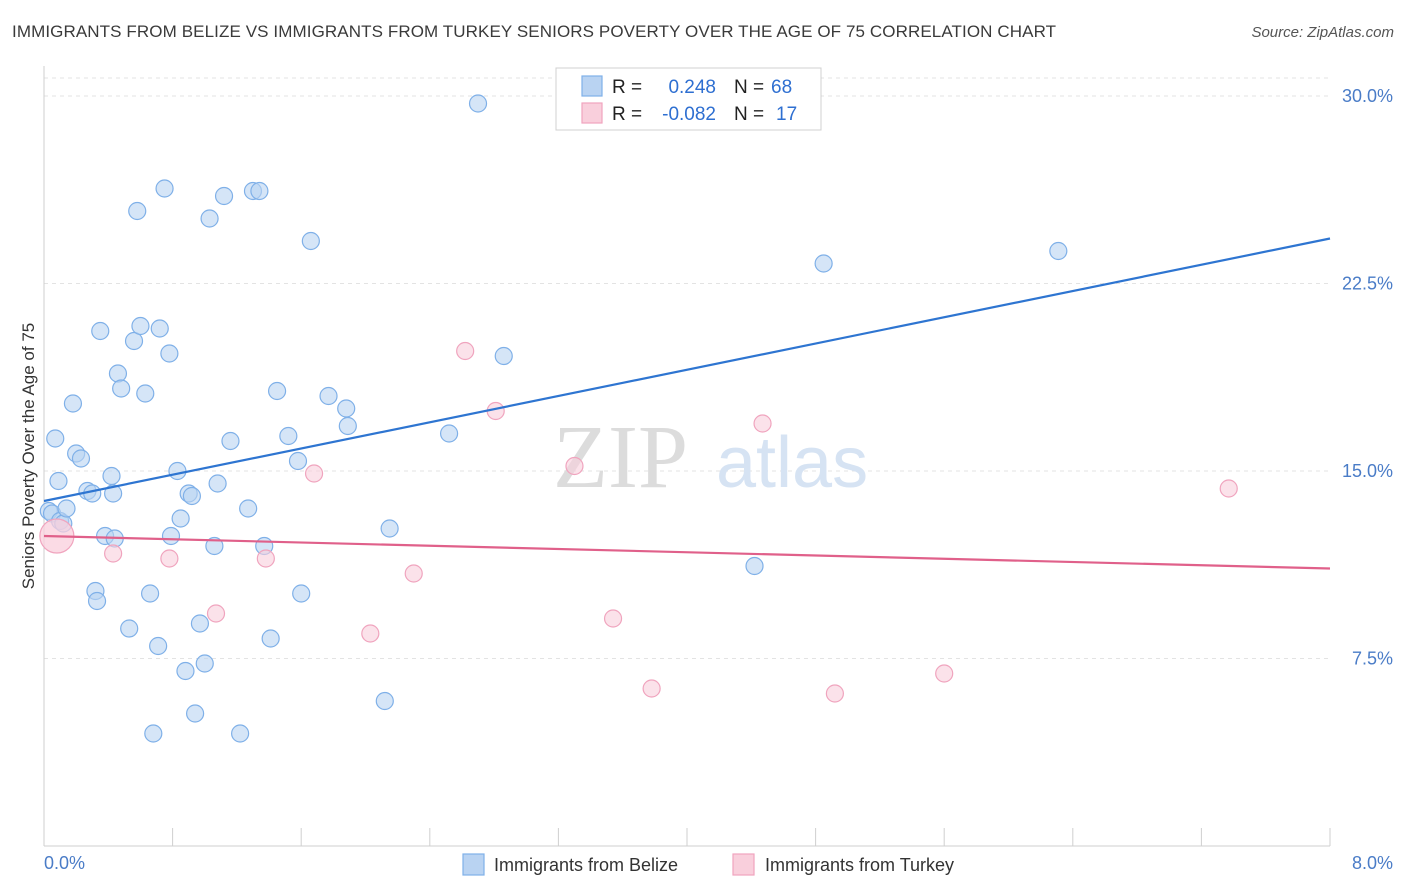 The height and width of the screenshot is (892, 1406). I want to click on y-tick-label-2: 22.5%, so click(1367, 284).